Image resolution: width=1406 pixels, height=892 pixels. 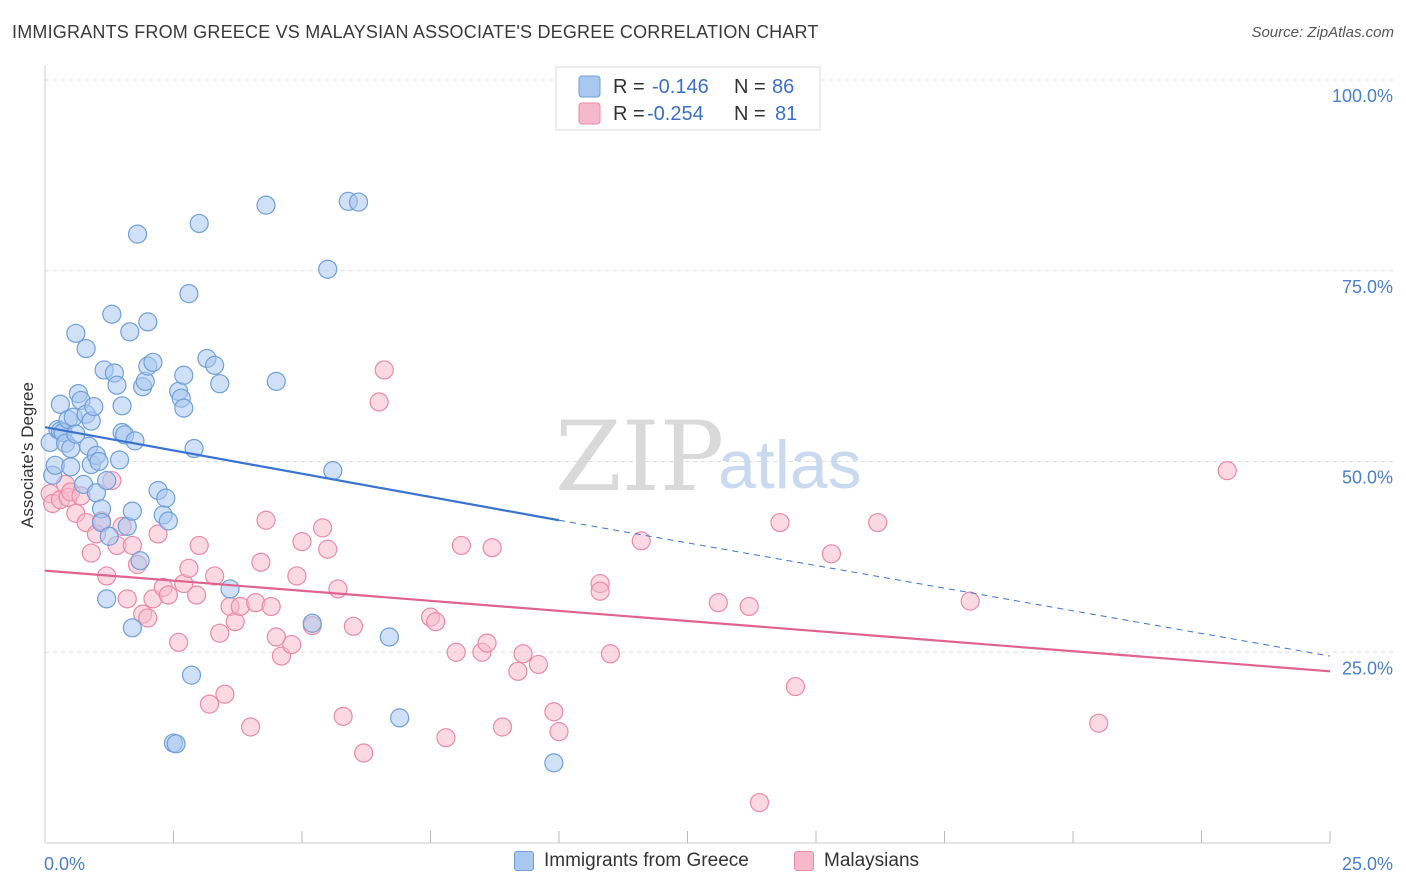 What do you see at coordinates (1367, 287) in the screenshot?
I see `y-tick-label-2: 75.0%` at bounding box center [1367, 287].